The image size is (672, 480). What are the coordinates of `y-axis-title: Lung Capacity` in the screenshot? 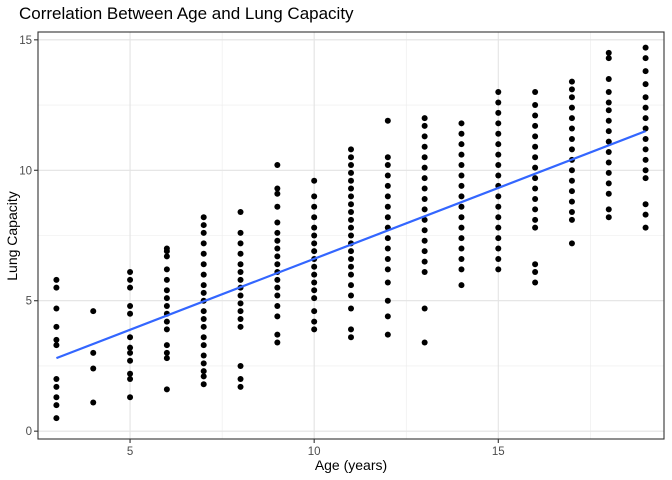 It's located at (12, 236).